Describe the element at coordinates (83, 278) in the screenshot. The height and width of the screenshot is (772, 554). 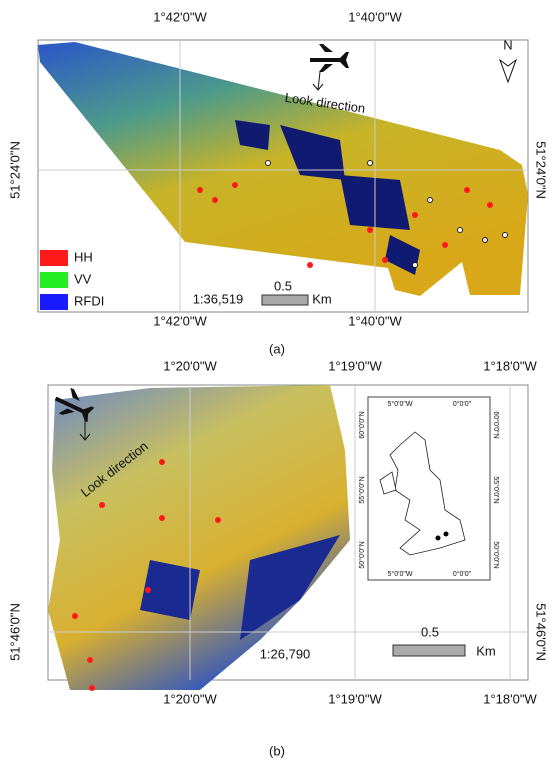
I see `legend-label: VV` at that location.